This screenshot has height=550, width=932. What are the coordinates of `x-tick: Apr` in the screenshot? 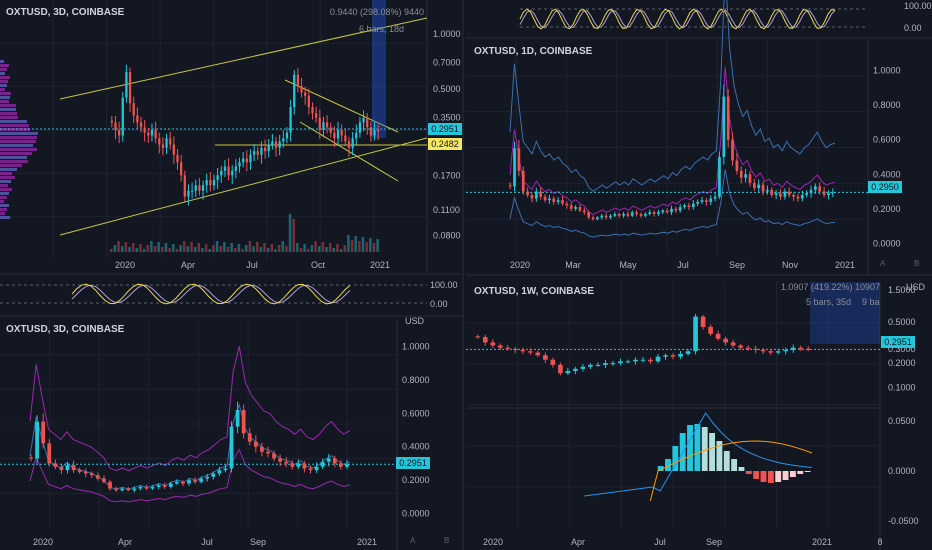 It's located at (125, 542).